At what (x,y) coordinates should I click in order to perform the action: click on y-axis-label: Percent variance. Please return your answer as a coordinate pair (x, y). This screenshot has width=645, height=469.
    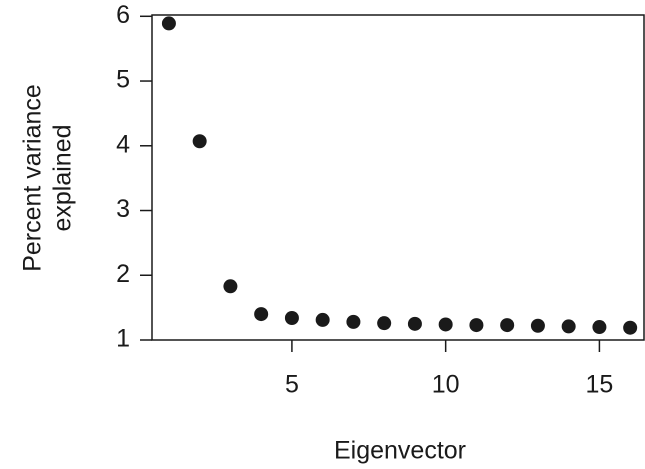
    Looking at the image, I should click on (33, 178).